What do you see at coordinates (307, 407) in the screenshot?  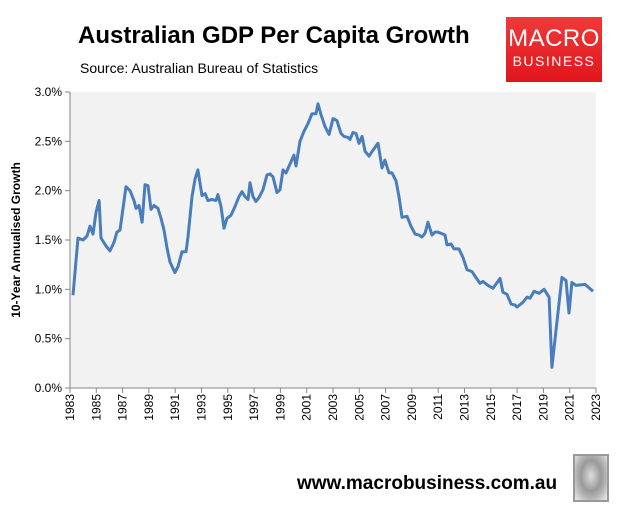 I see `x-tick-label: 2001` at bounding box center [307, 407].